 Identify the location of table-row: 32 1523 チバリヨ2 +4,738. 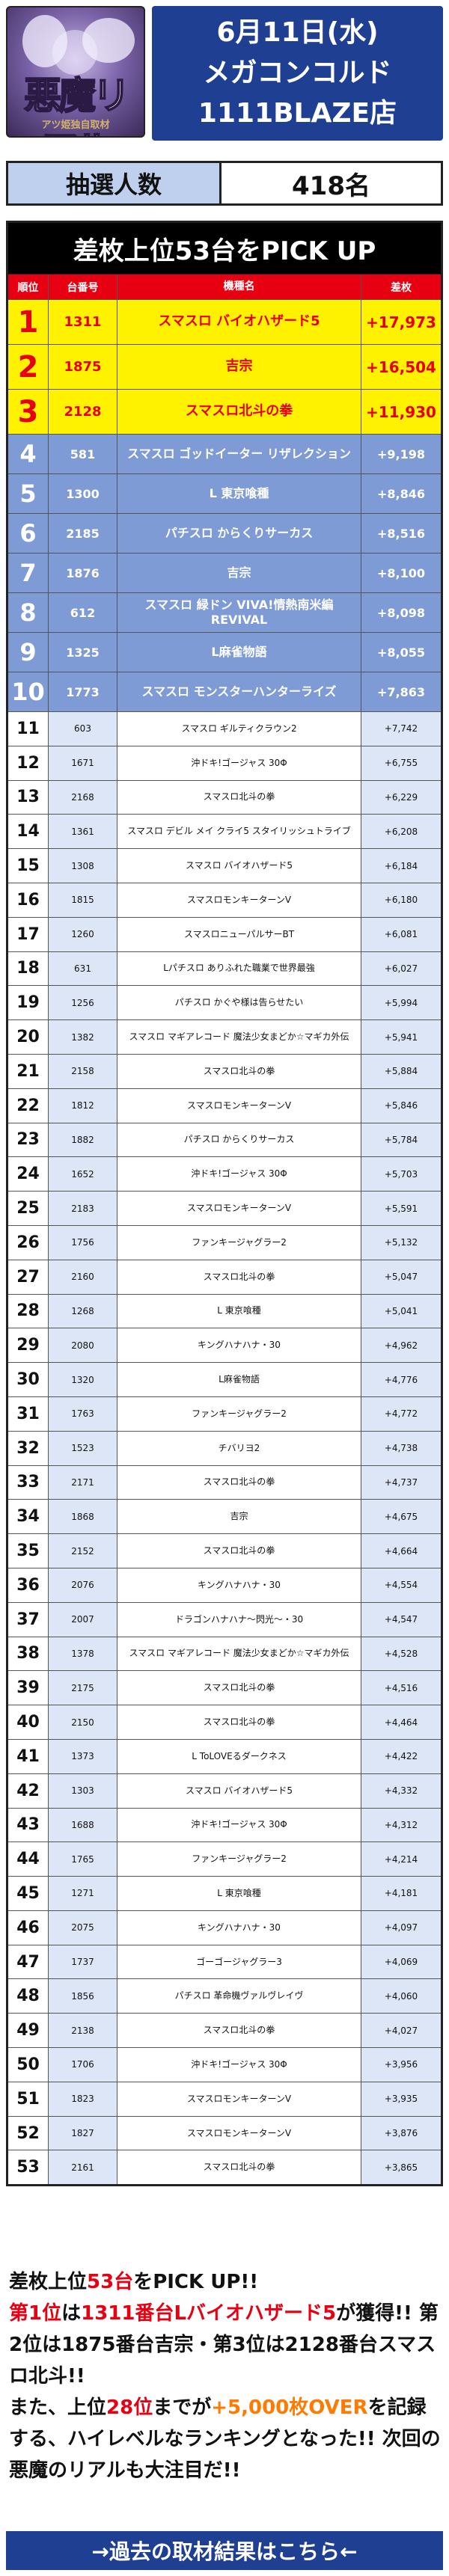
(224, 1447).